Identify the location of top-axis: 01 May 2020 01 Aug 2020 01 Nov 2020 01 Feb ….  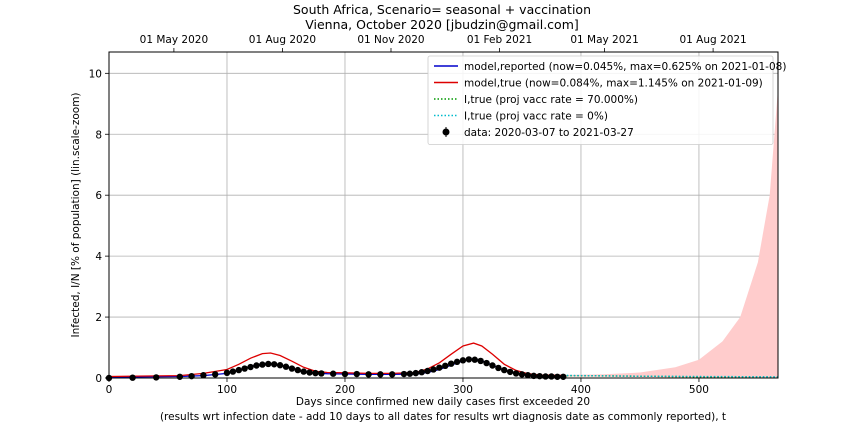
(443, 43).